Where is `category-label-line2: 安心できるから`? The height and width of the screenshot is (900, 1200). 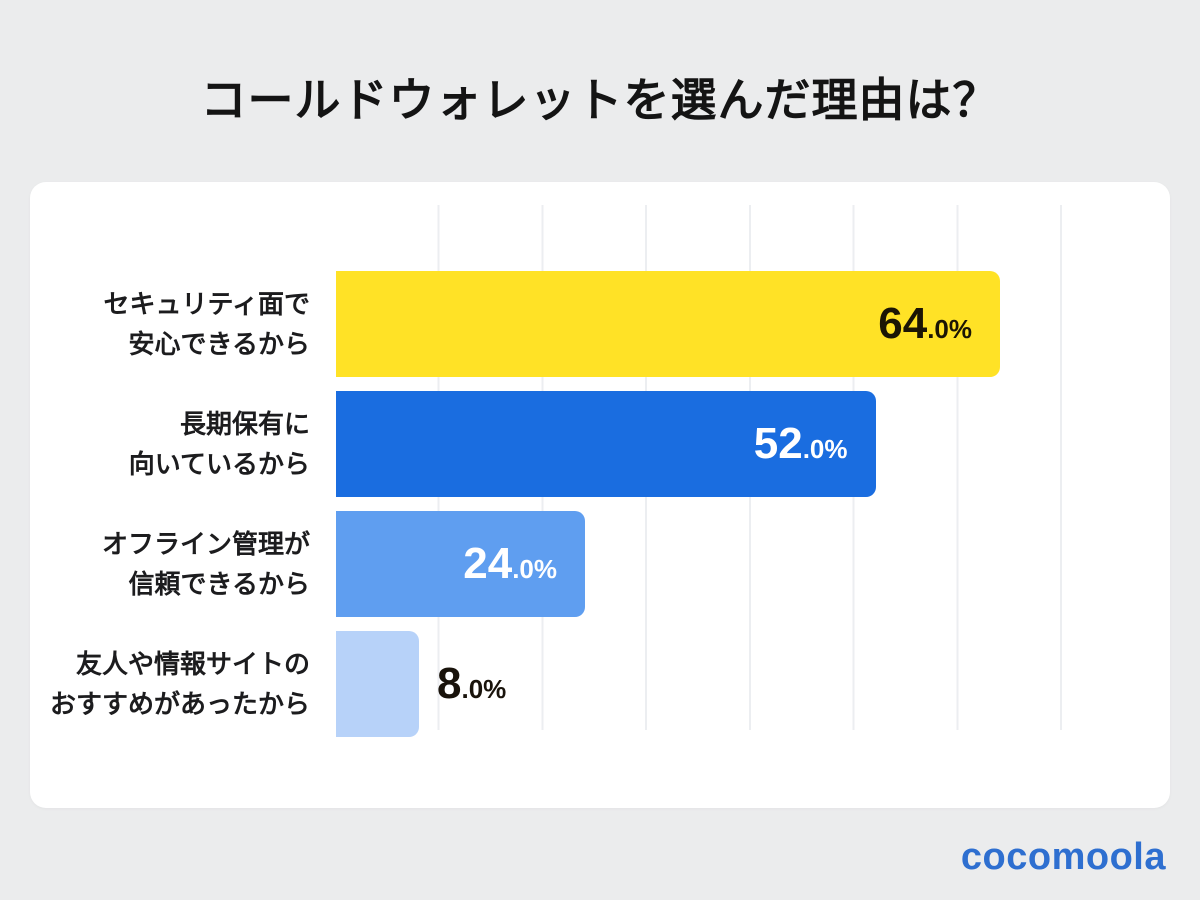
category-label-line2: 安心できるから is located at coordinates (219, 344).